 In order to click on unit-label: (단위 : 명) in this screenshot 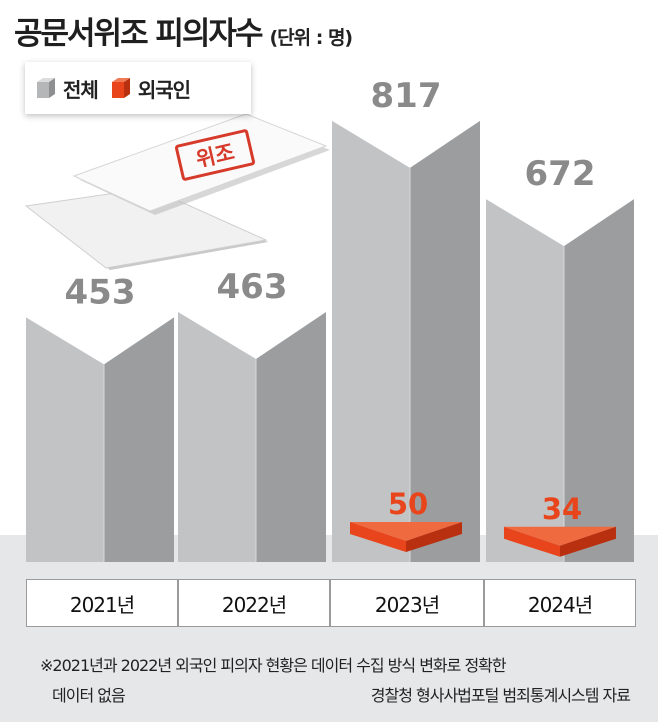, I will do `click(311, 38)`.